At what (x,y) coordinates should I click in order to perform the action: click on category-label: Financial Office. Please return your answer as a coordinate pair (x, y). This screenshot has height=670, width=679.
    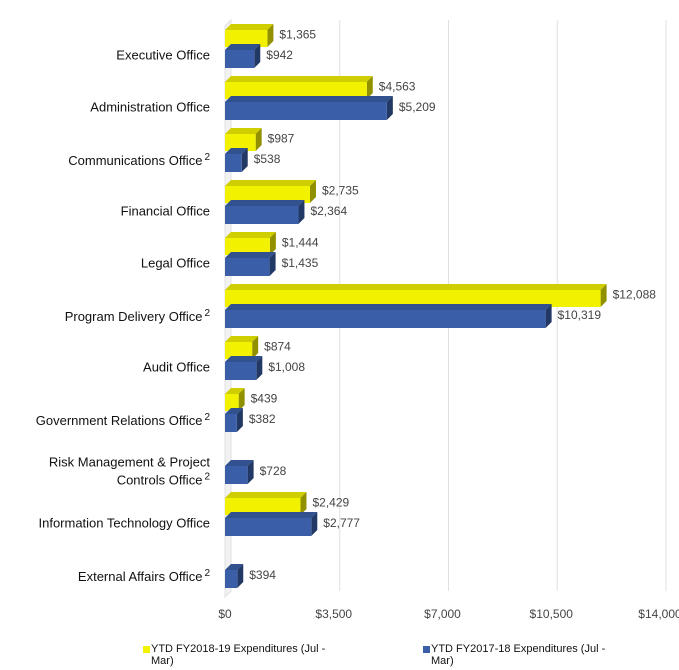
    Looking at the image, I should click on (110, 211).